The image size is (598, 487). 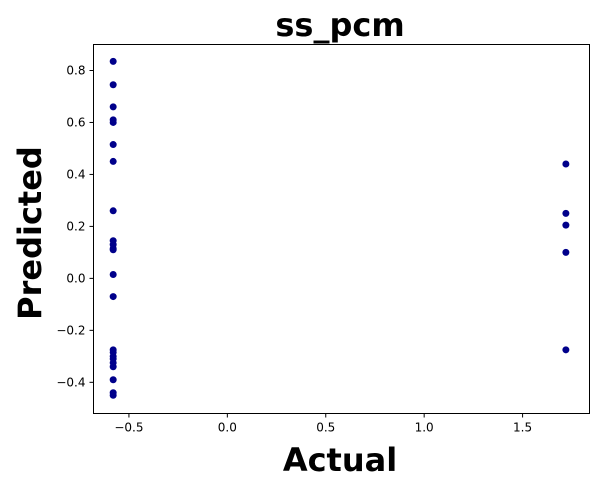 What do you see at coordinates (128, 428) in the screenshot?
I see `x-tick-label: −0.5` at bounding box center [128, 428].